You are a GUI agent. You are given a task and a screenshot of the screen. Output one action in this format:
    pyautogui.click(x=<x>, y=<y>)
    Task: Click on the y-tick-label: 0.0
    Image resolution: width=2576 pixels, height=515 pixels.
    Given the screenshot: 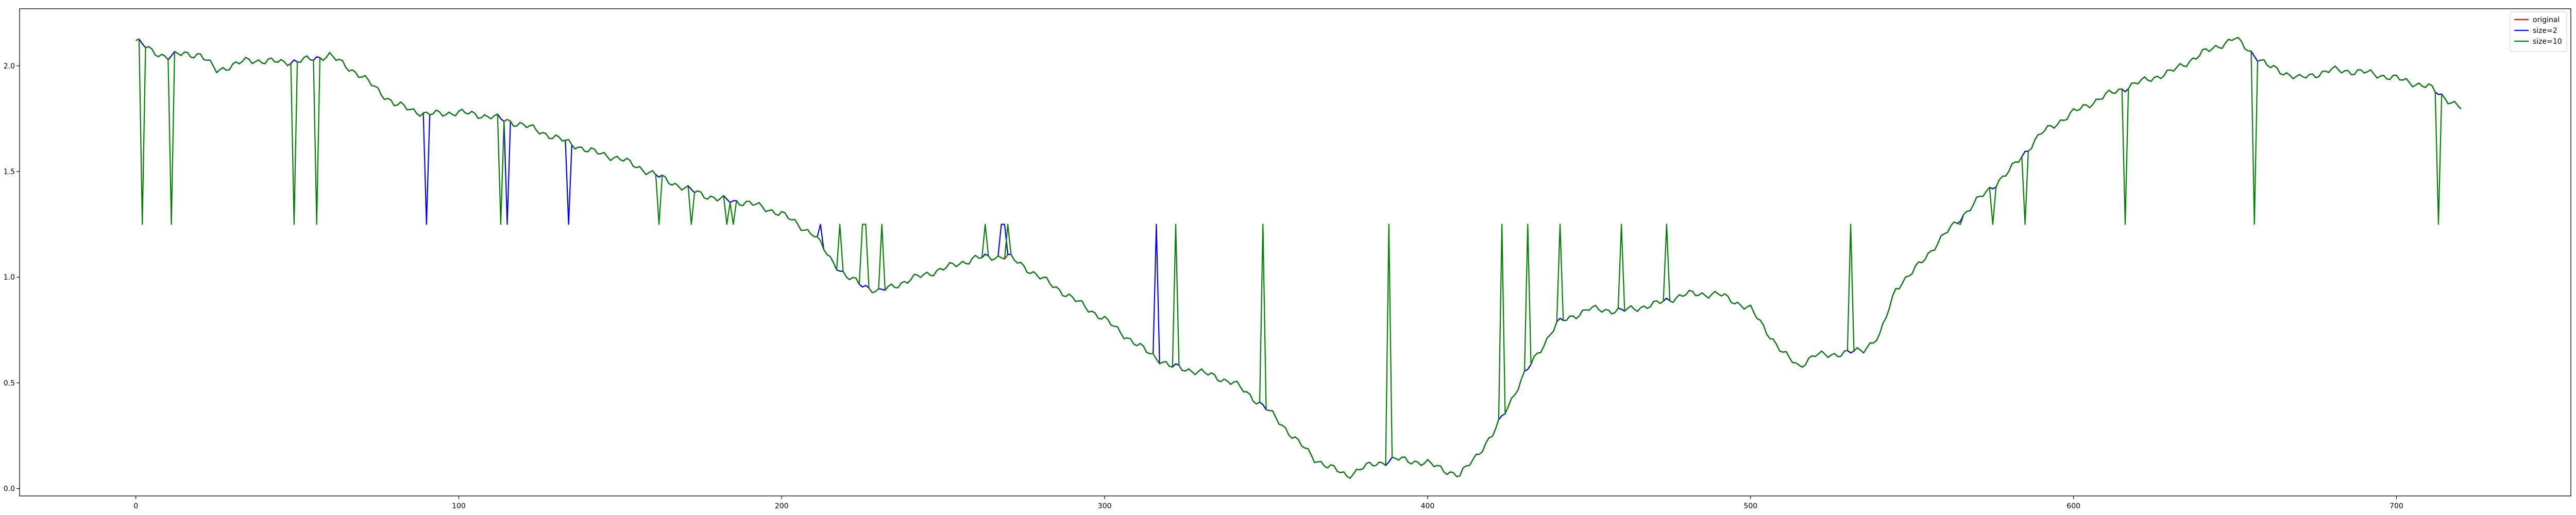 What is the action you would take?
    pyautogui.click(x=9, y=489)
    